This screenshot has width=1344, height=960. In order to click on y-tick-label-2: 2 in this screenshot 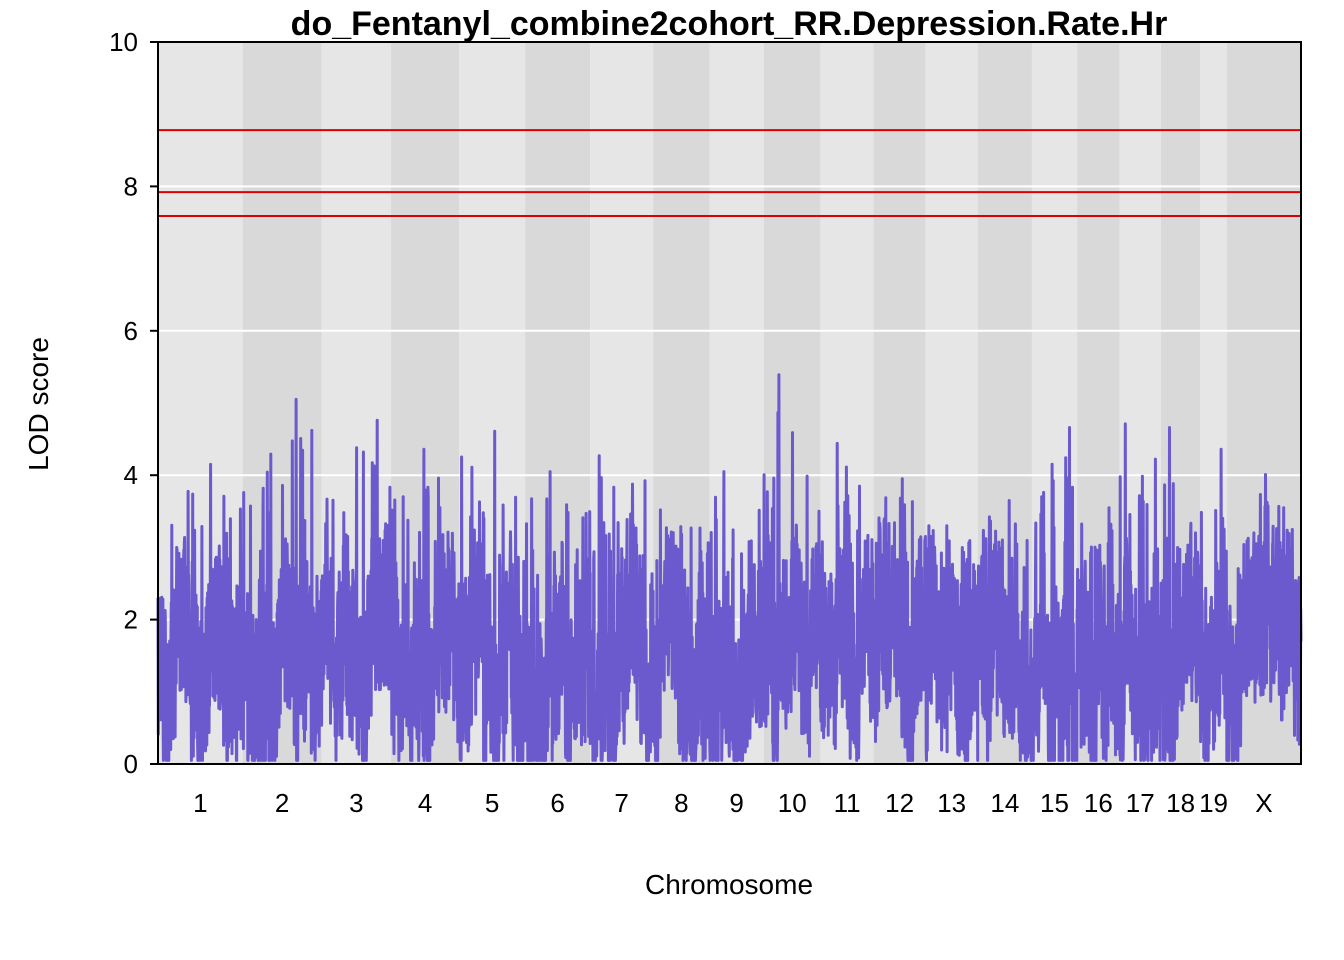, I will do `click(131, 620)`.